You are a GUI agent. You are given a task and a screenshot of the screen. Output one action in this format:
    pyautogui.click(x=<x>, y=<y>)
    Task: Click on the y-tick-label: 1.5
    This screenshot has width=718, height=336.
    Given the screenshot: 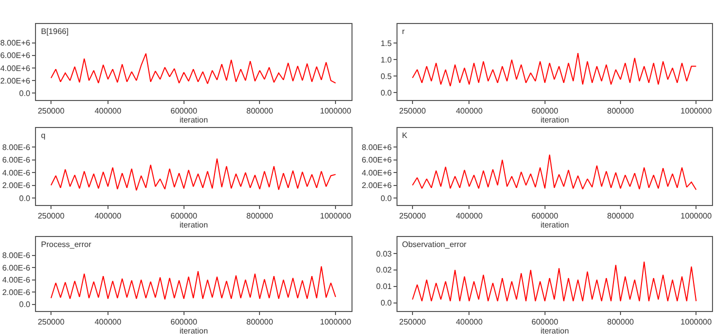 What is the action you would take?
    pyautogui.click(x=386, y=43)
    